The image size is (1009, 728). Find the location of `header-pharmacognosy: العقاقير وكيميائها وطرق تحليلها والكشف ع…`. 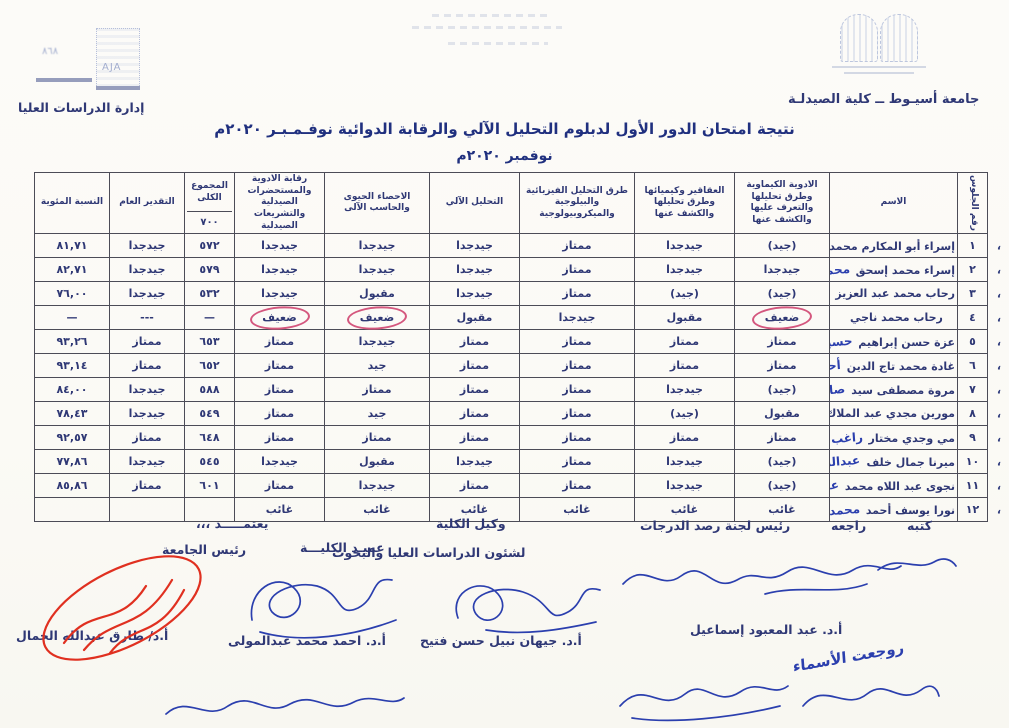

header-pharmacognosy: العقاقير وكيميائها وطرق تحليلها والكشف ع… is located at coordinates (684, 203).